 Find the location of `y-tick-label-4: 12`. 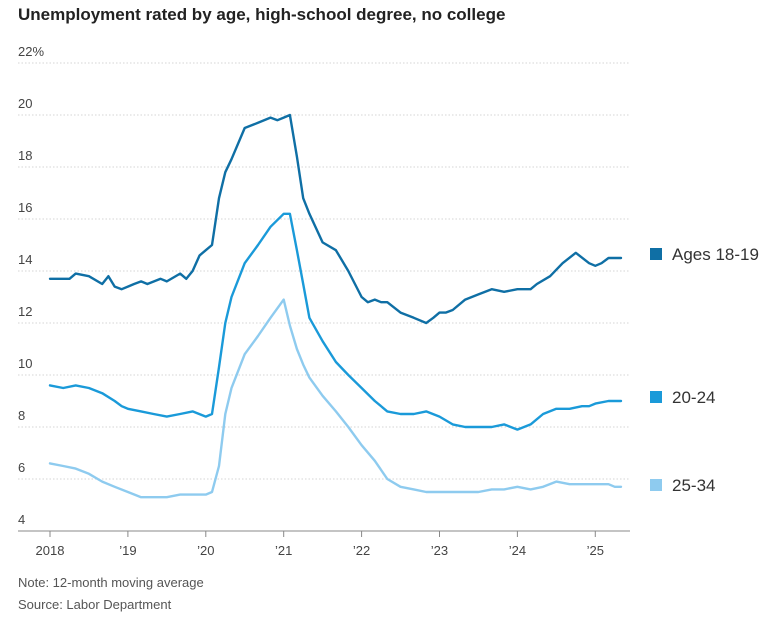

y-tick-label-4: 12 is located at coordinates (25, 311).